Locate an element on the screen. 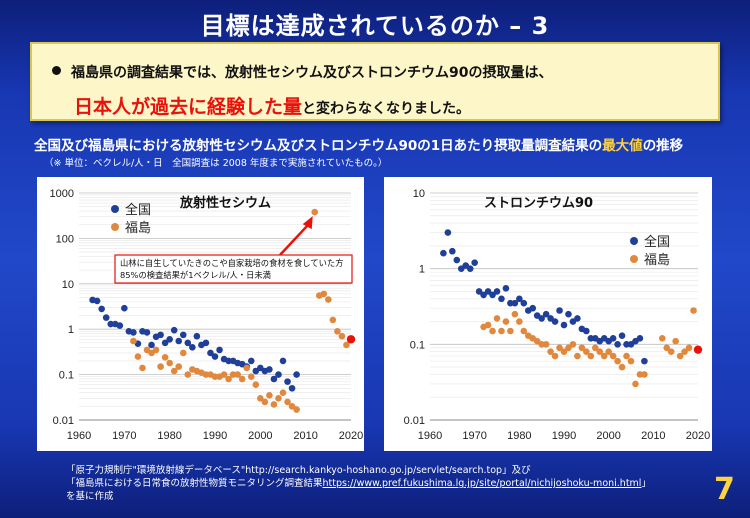 Image resolution: width=750 pixels, height=518 pixels. y-tick-label: 10 is located at coordinates (419, 194).